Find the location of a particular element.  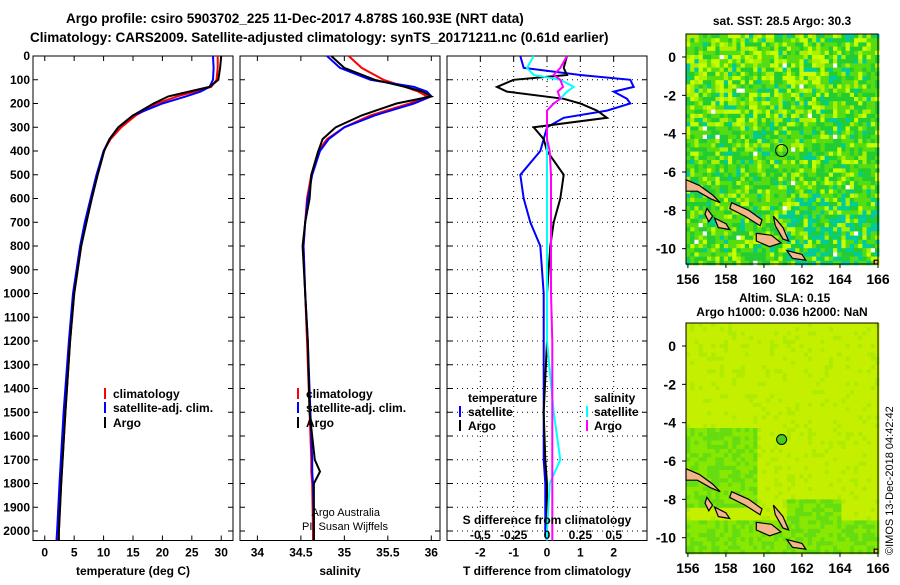

x-tick-label: 30 is located at coordinates (222, 553).